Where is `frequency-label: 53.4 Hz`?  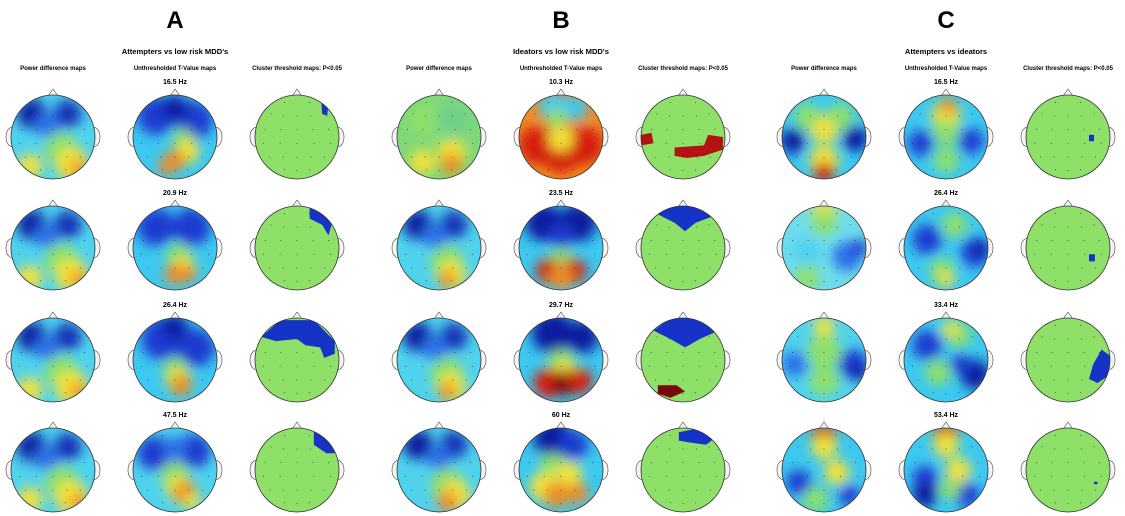 frequency-label: 53.4 Hz is located at coordinates (946, 415).